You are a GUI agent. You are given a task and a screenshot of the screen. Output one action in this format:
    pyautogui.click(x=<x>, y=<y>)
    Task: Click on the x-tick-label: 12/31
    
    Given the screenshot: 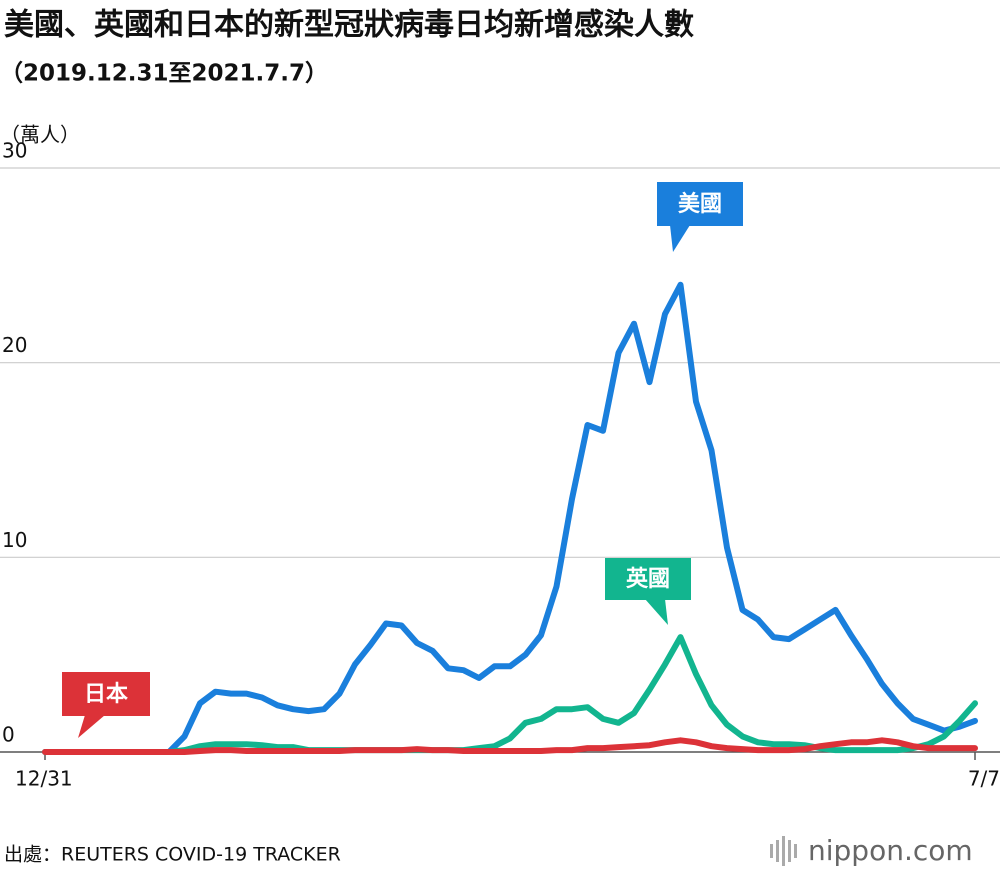 What is the action you would take?
    pyautogui.click(x=44, y=779)
    